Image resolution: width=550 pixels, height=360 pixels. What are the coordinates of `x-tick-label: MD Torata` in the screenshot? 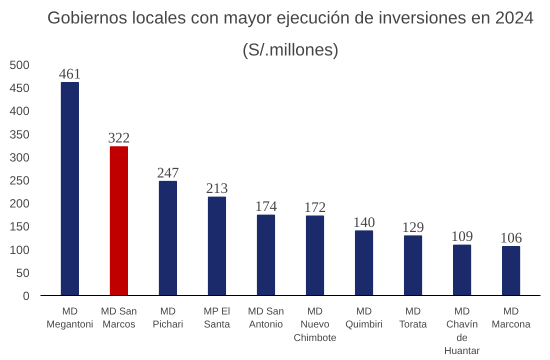 It's located at (413, 318).